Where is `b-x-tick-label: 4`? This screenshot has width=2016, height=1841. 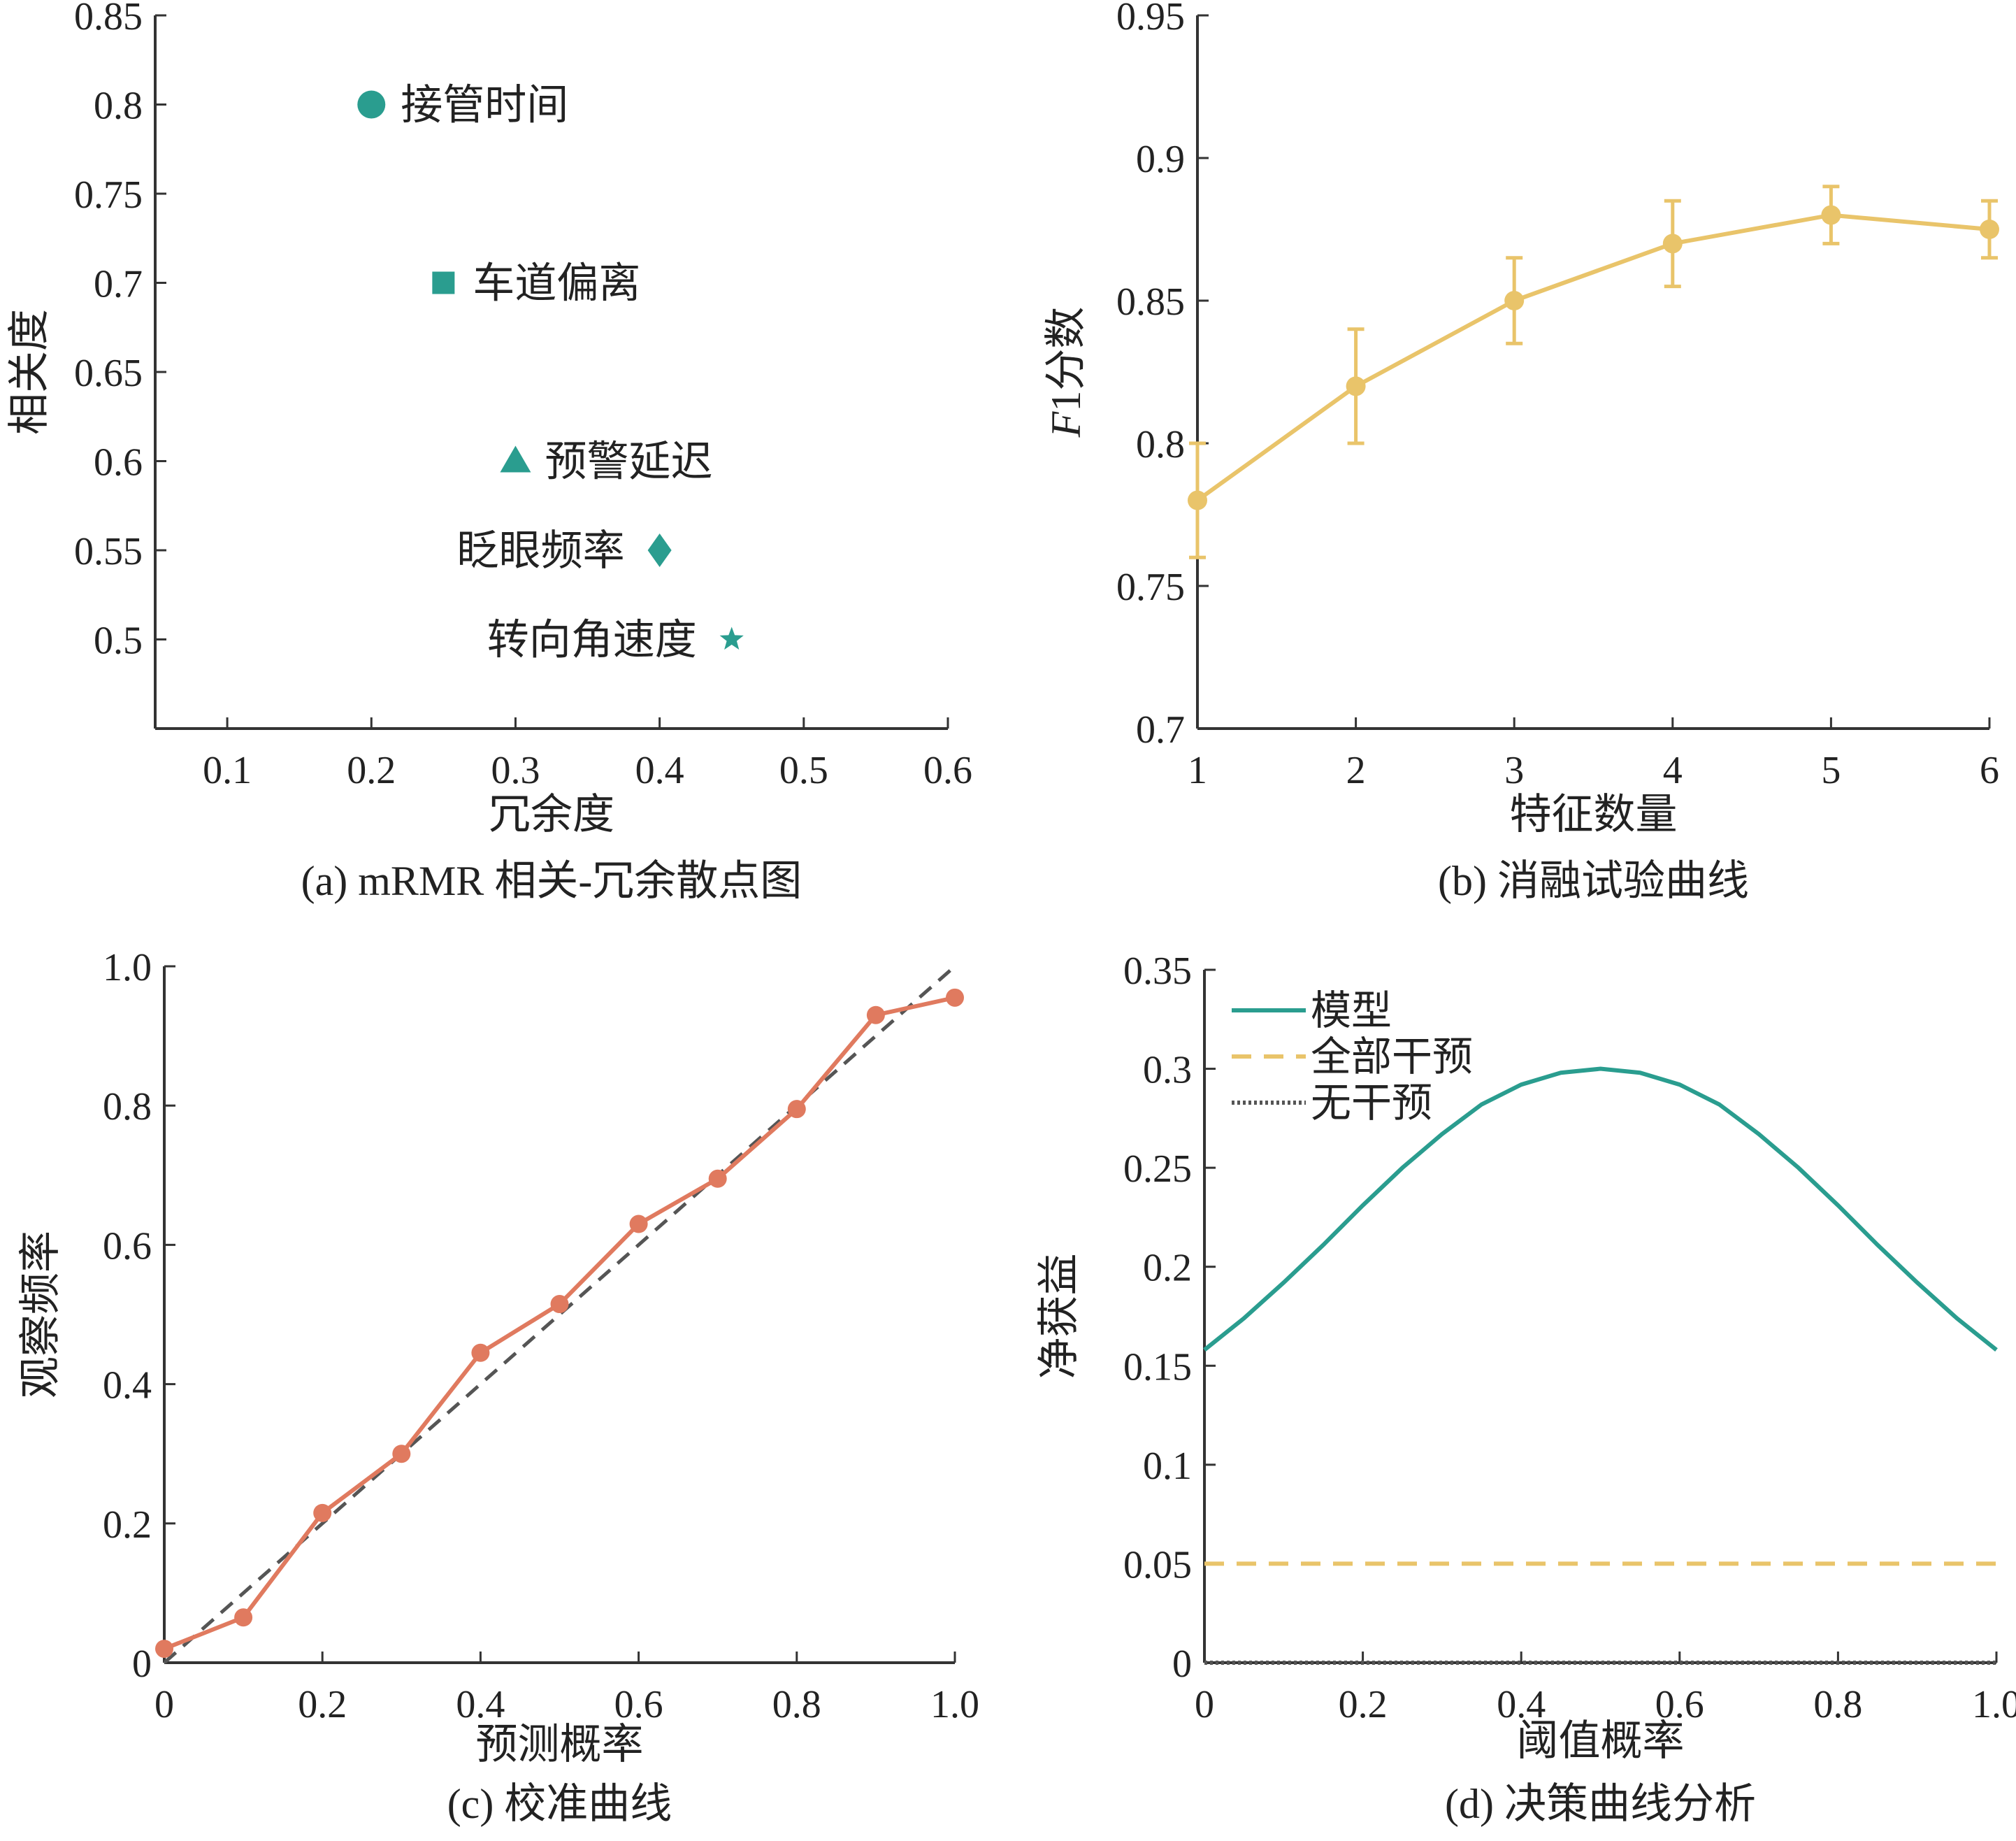 b-x-tick-label: 4 is located at coordinates (1673, 771).